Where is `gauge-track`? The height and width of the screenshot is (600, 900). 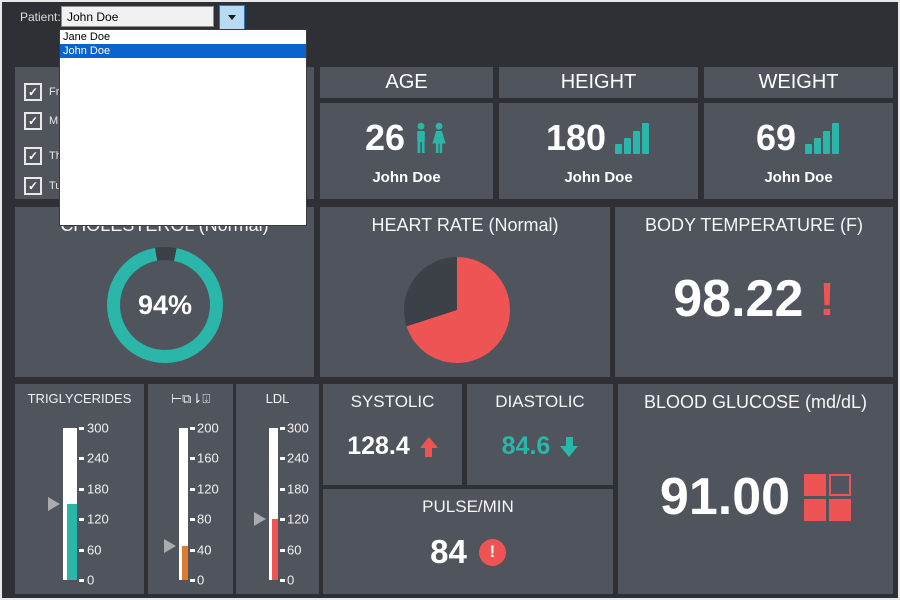 gauge-track is located at coordinates (273, 504).